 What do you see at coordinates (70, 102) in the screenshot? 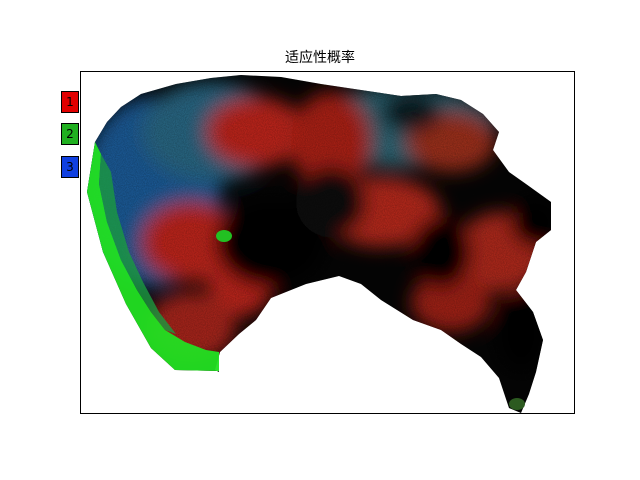
I see `legend-item-1: 1` at bounding box center [70, 102].